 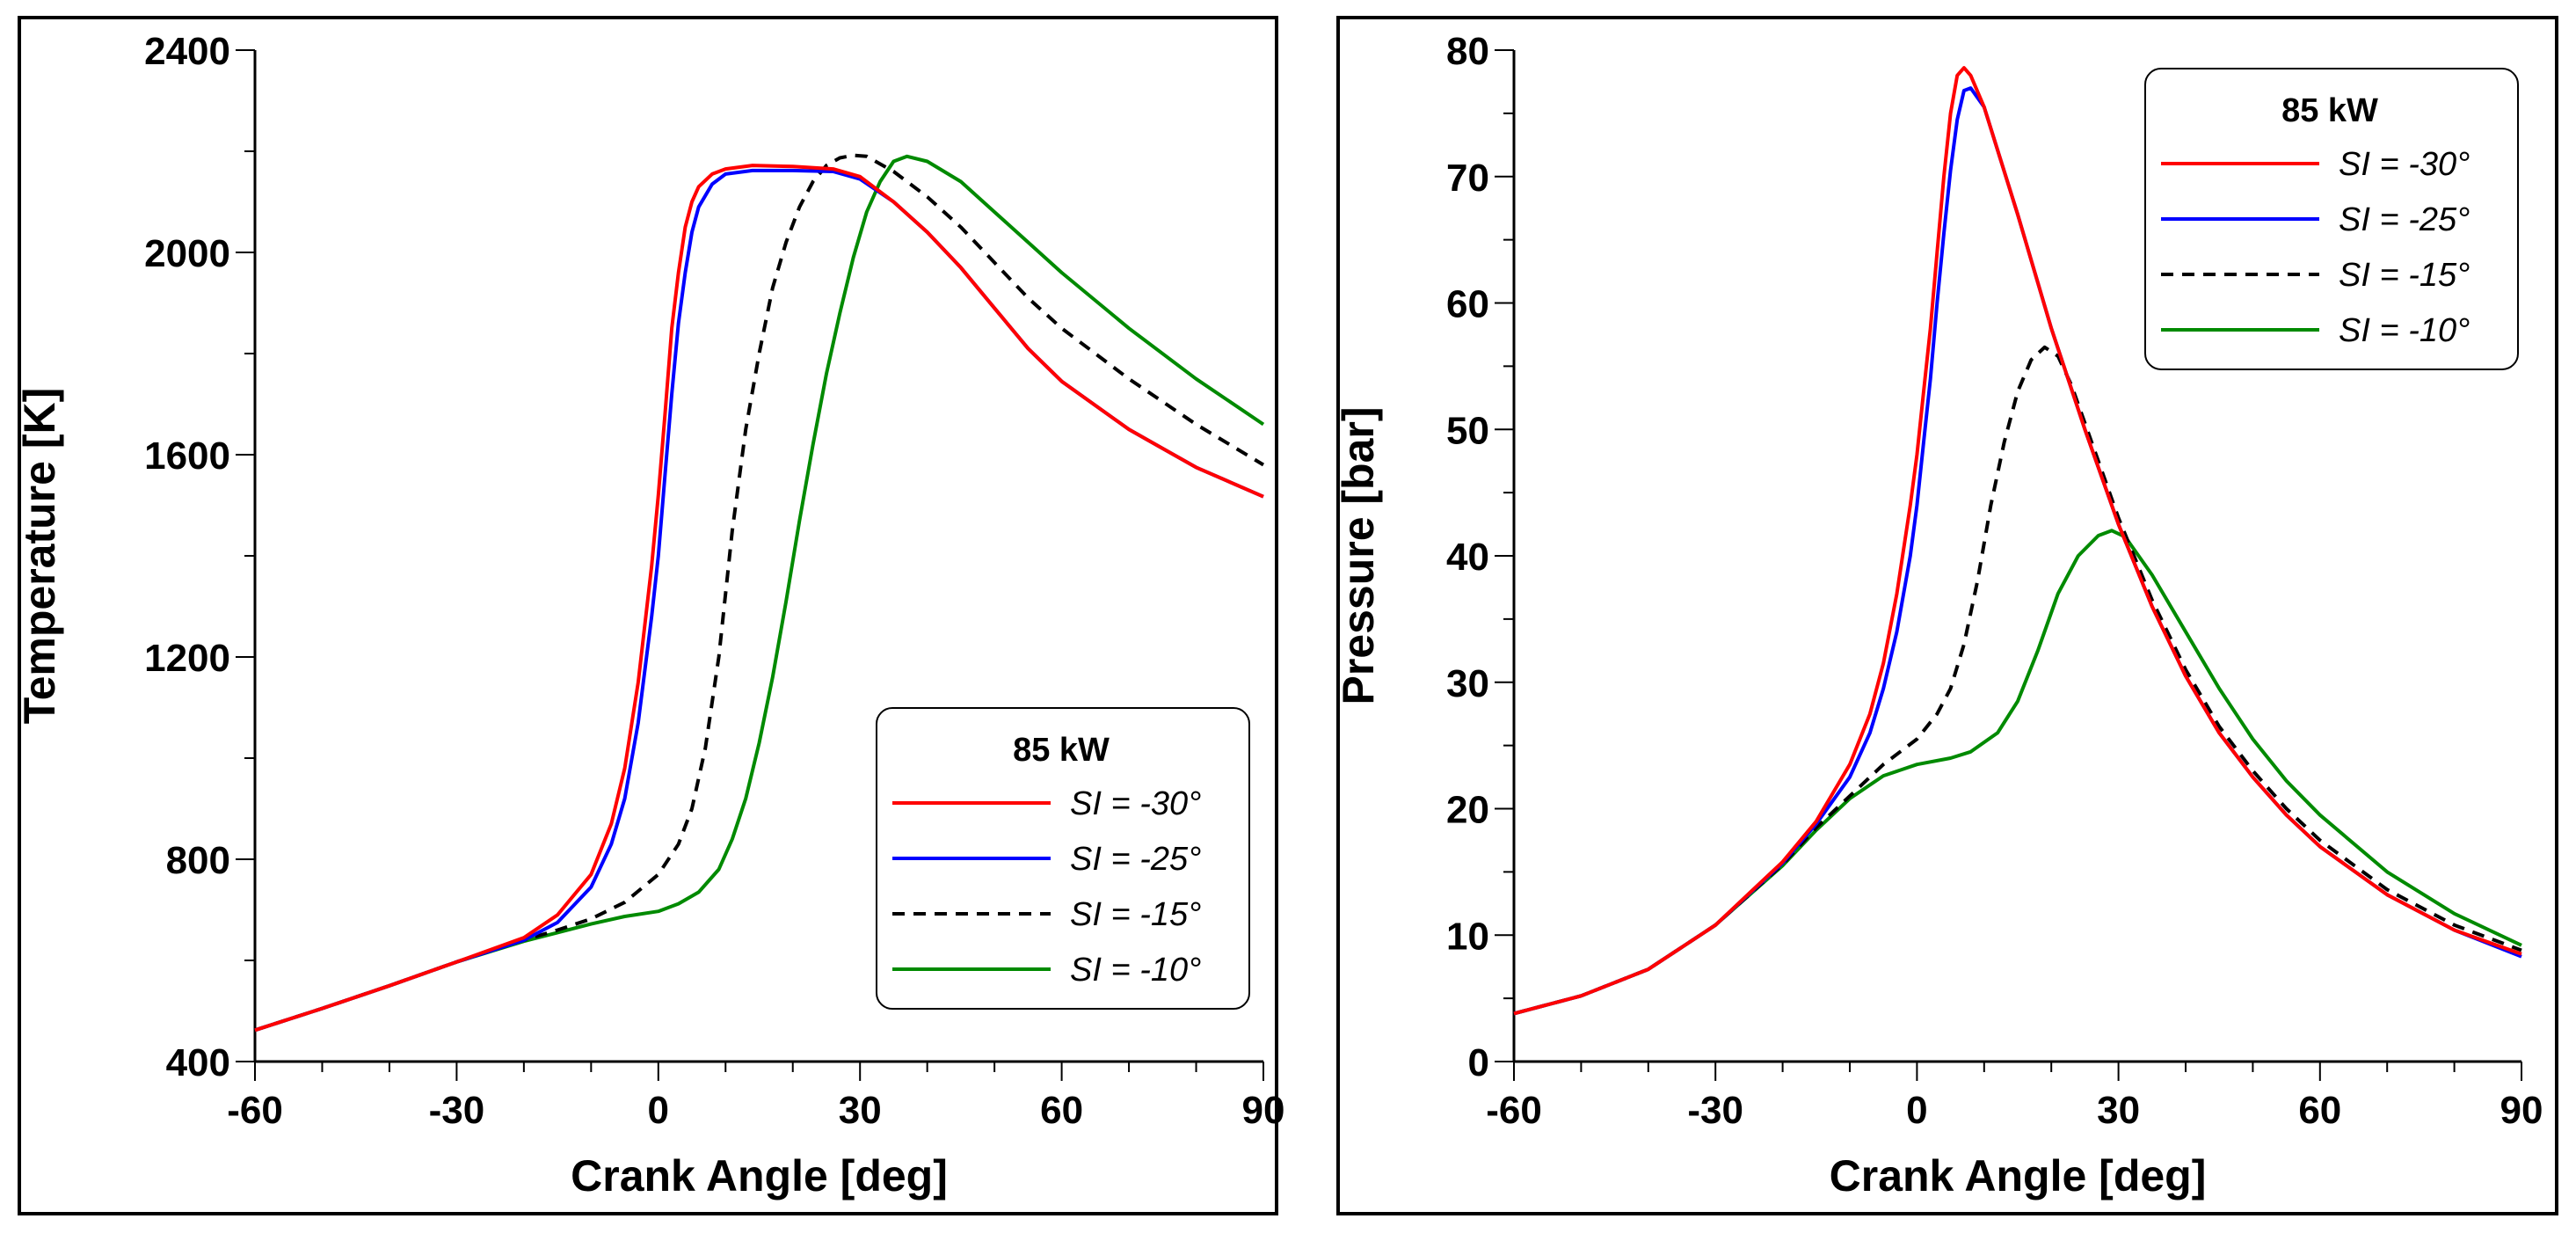 I want to click on y-tick-label: 10, so click(x=1467, y=937).